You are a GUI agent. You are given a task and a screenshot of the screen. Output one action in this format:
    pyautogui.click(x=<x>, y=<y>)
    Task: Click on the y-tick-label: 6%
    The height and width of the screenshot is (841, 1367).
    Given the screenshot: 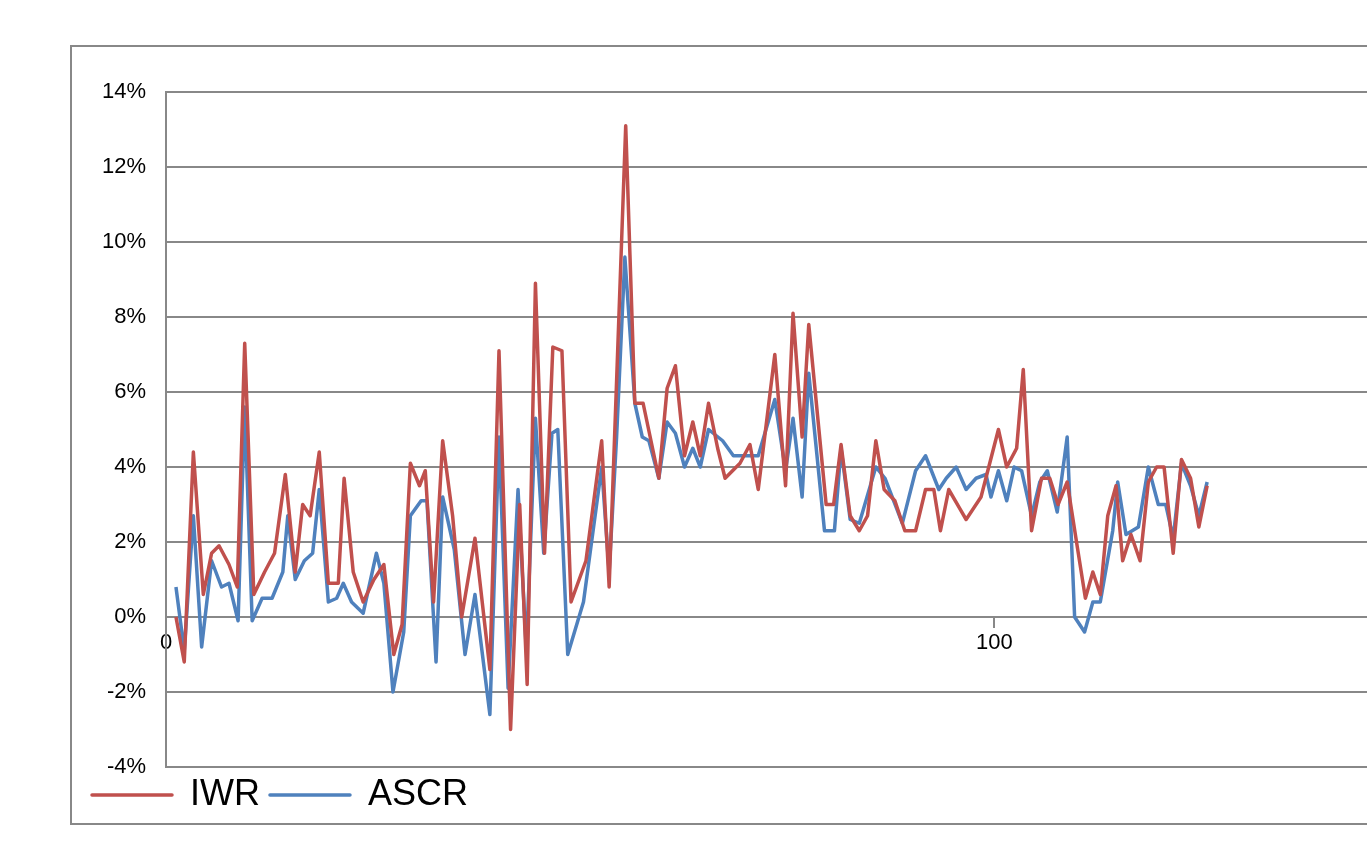 What is the action you would take?
    pyautogui.click(x=130, y=391)
    